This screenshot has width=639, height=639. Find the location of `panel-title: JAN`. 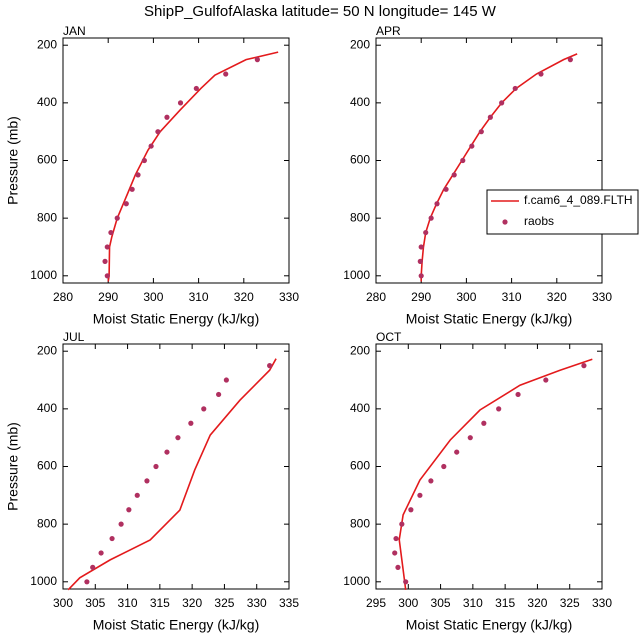

panel-title: JAN is located at coordinates (74, 31).